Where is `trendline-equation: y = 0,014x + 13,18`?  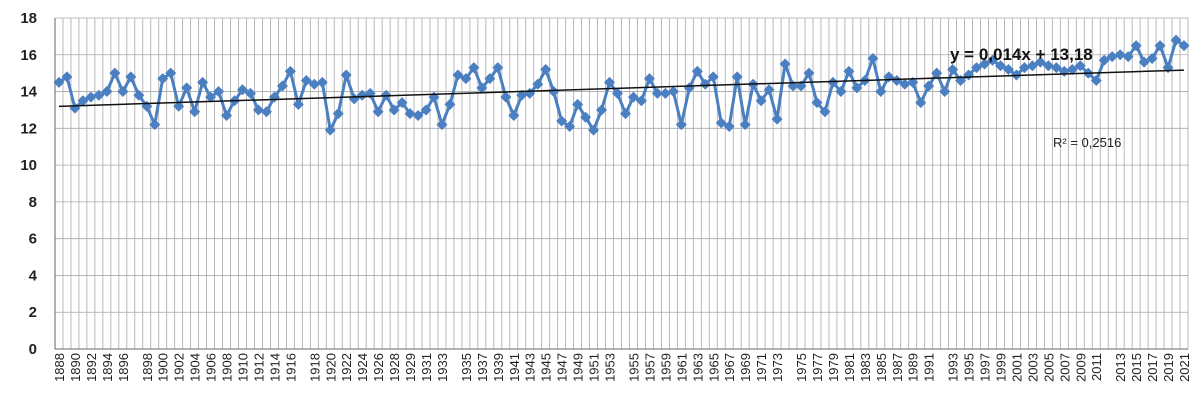 trendline-equation: y = 0,014x + 13,18 is located at coordinates (1021, 54).